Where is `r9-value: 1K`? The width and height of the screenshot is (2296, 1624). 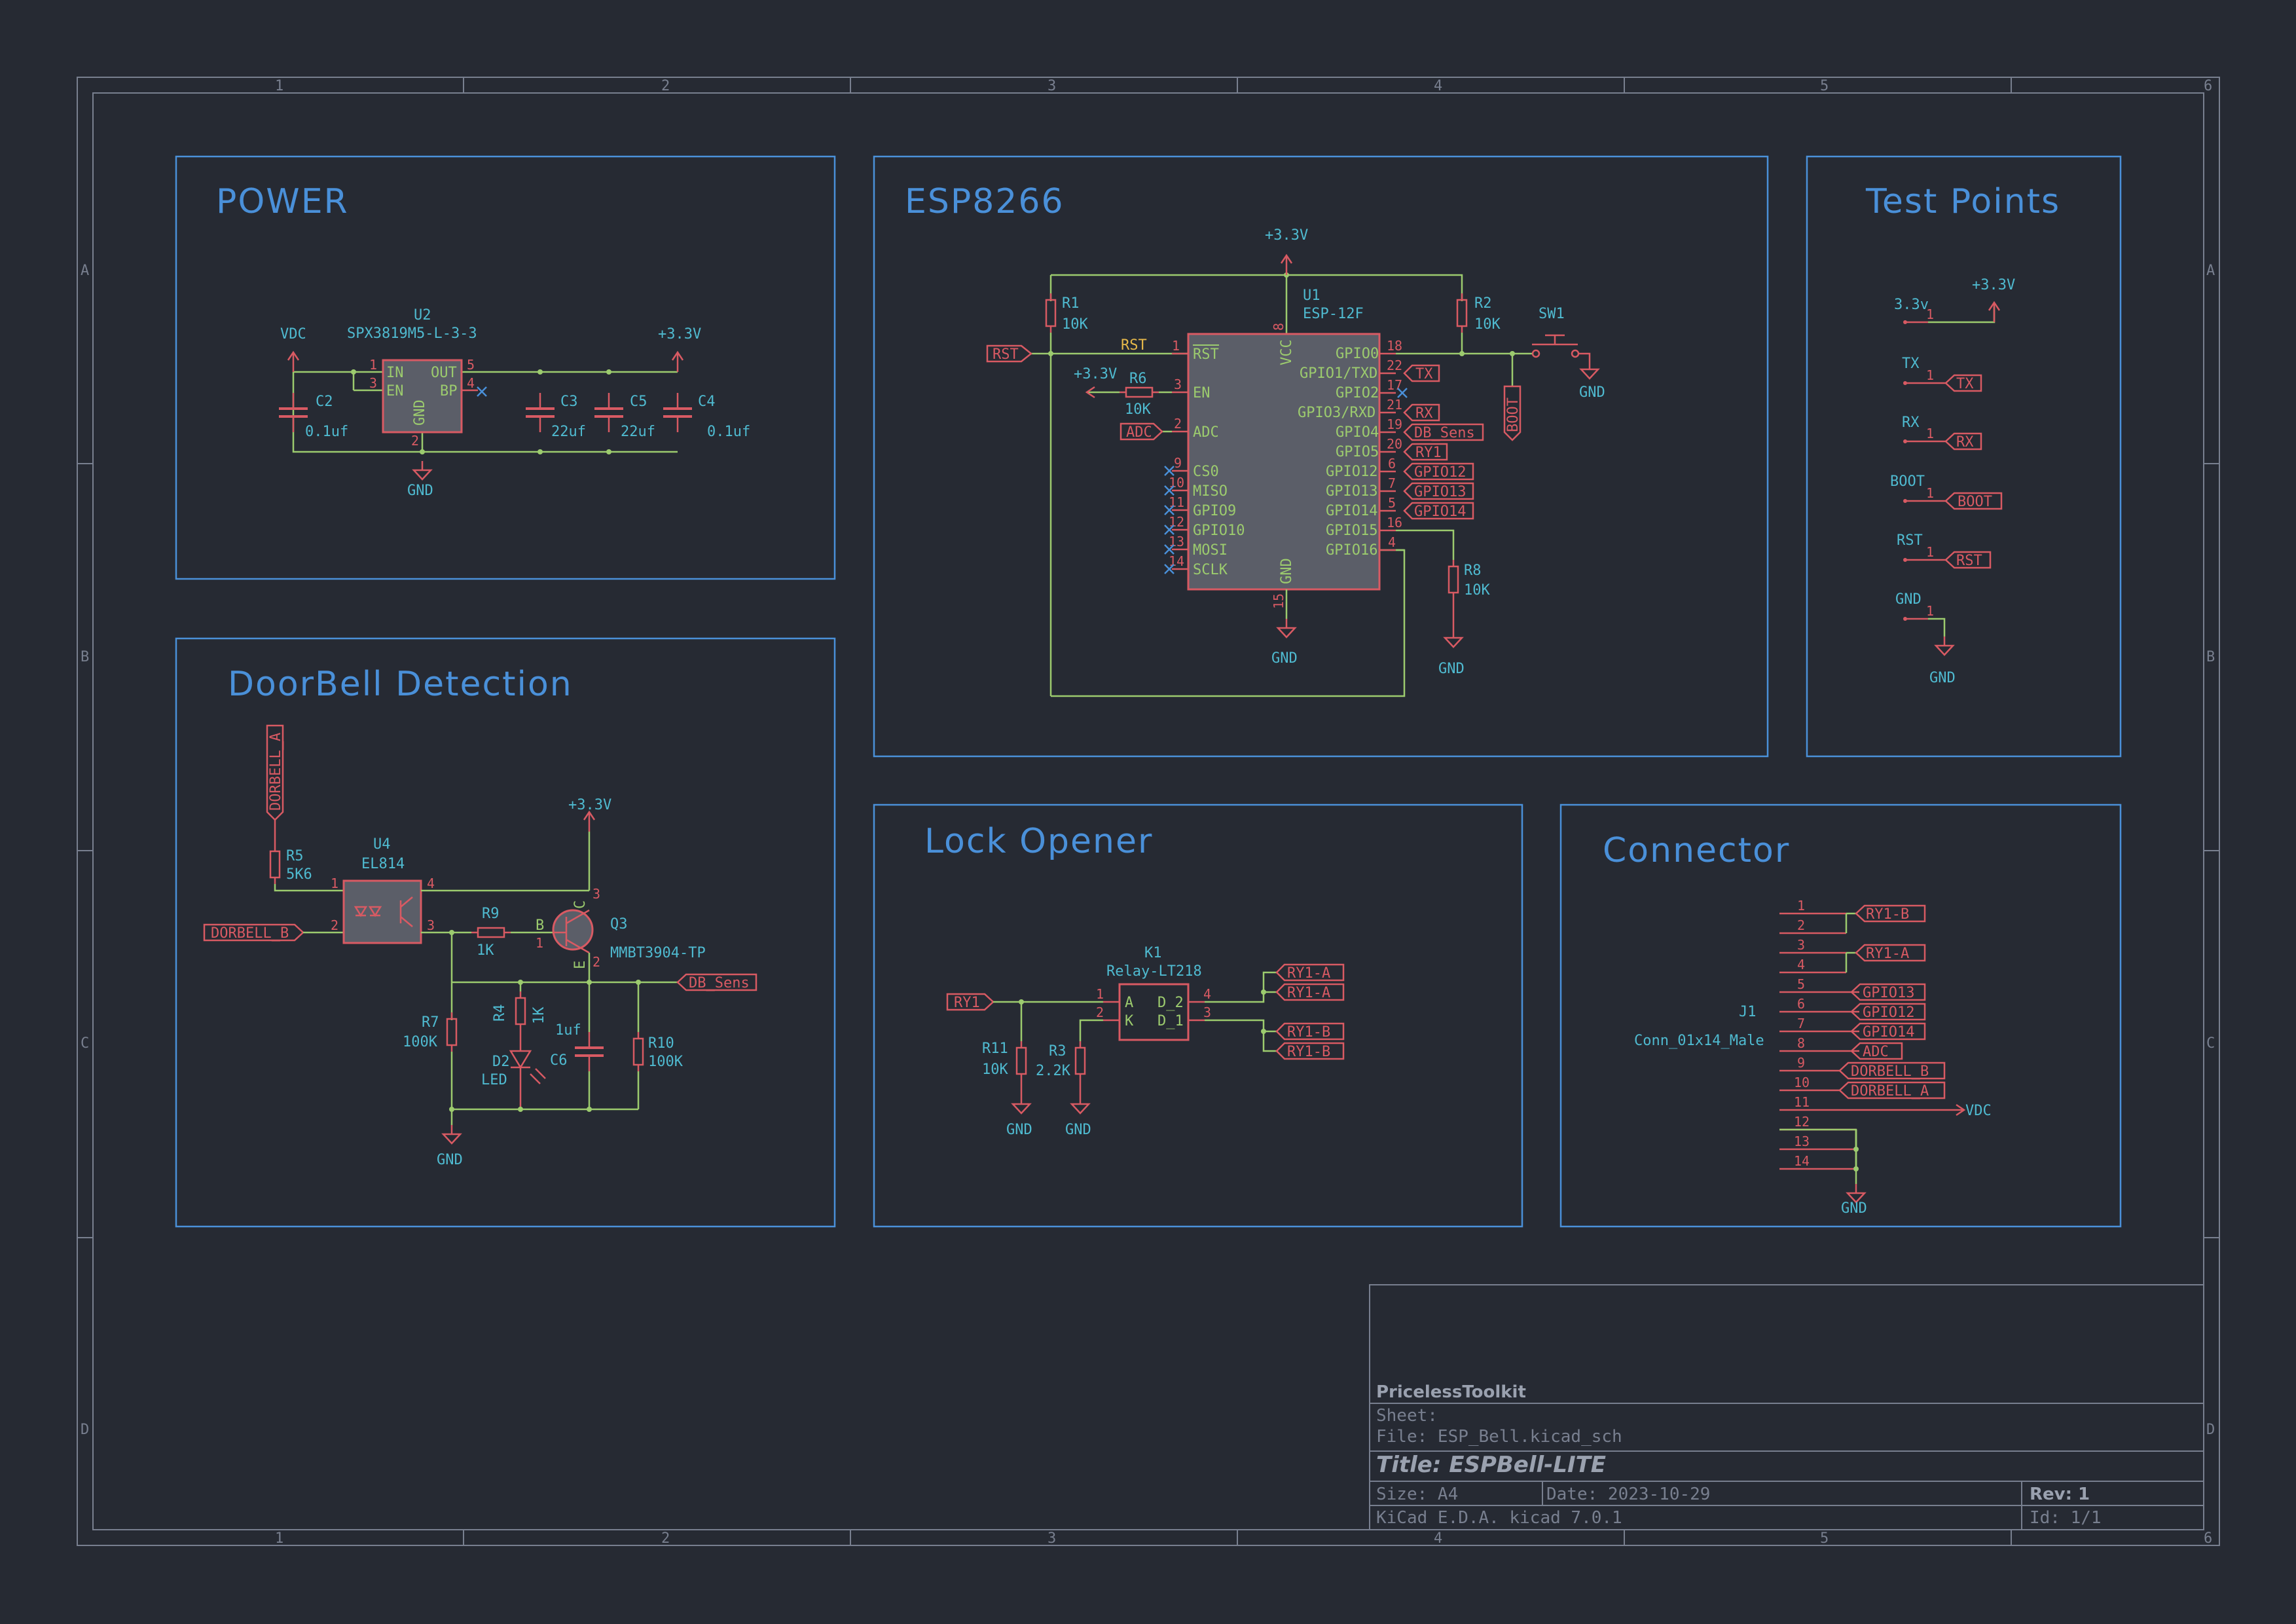 r9-value: 1K is located at coordinates (485, 950).